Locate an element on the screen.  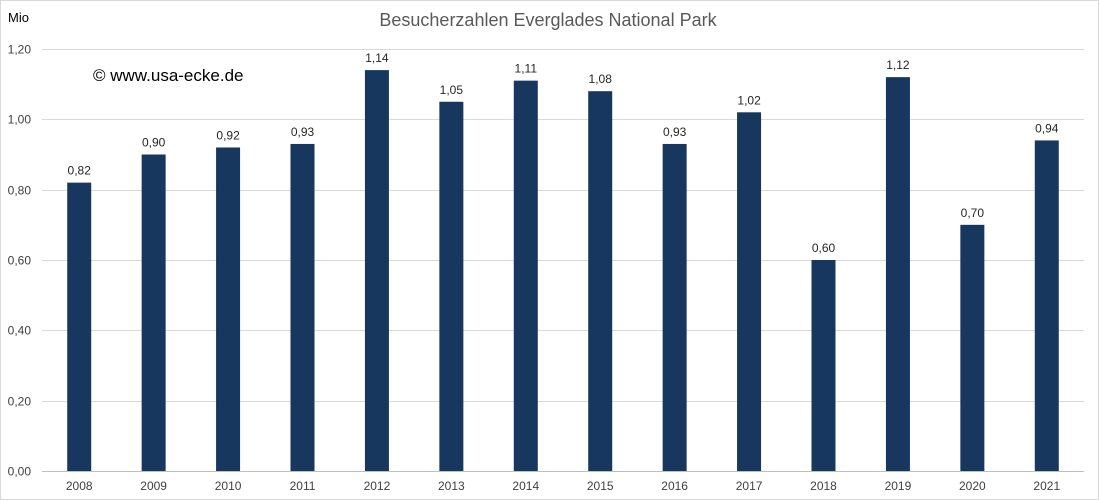
bar-2012 is located at coordinates (376, 270).